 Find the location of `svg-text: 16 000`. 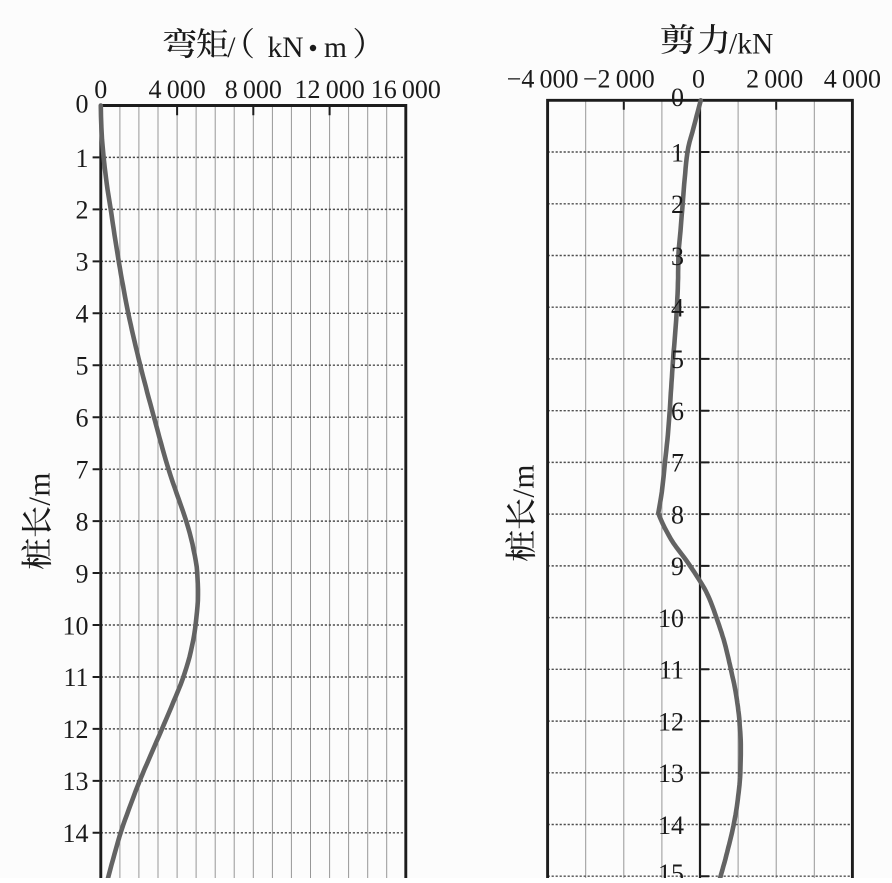

svg-text: 16 000 is located at coordinates (406, 89).